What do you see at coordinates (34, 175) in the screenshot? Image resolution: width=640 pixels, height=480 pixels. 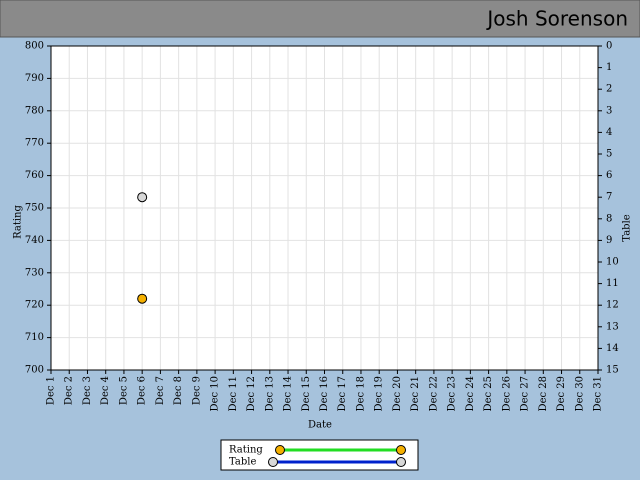 I see `y-tick-label: 760` at bounding box center [34, 175].